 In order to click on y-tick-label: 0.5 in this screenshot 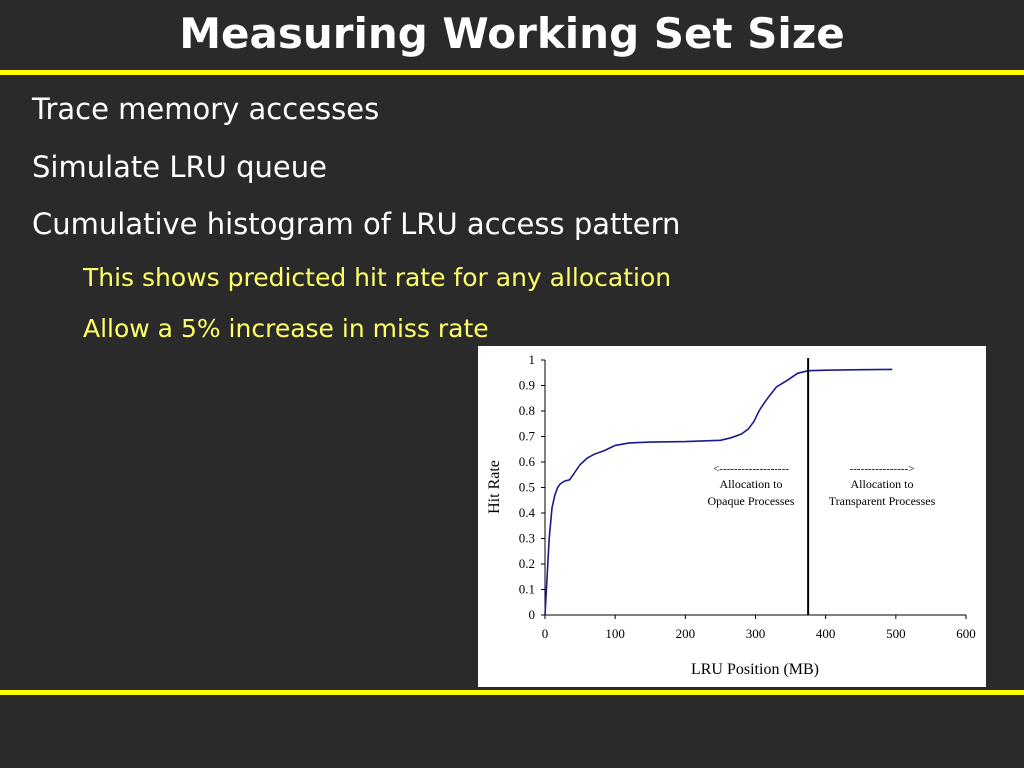, I will do `click(527, 487)`.